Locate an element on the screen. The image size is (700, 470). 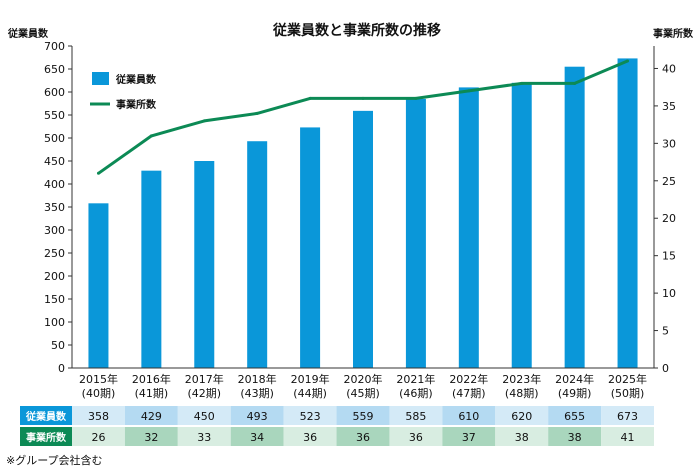
y-tick-label: 350 is located at coordinates (54, 207).